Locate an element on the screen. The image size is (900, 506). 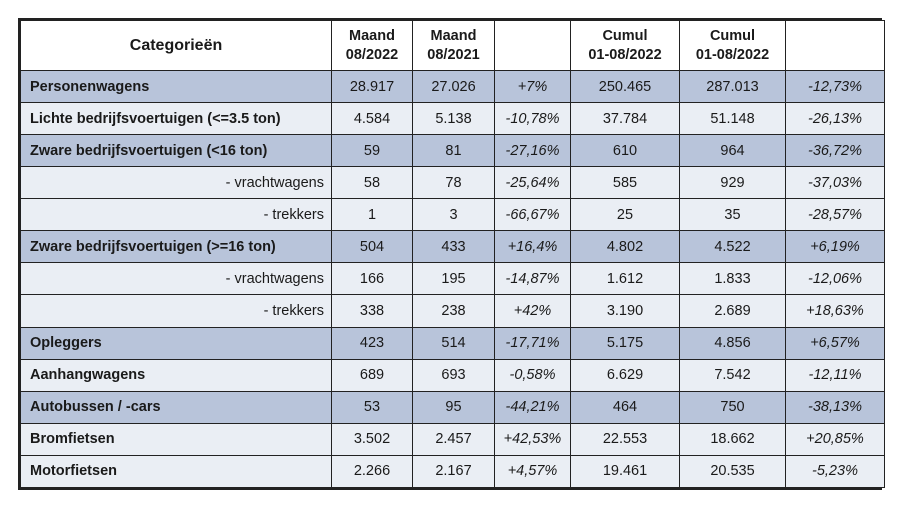
cumul-2022-cell: 6.629 is located at coordinates (625, 375).